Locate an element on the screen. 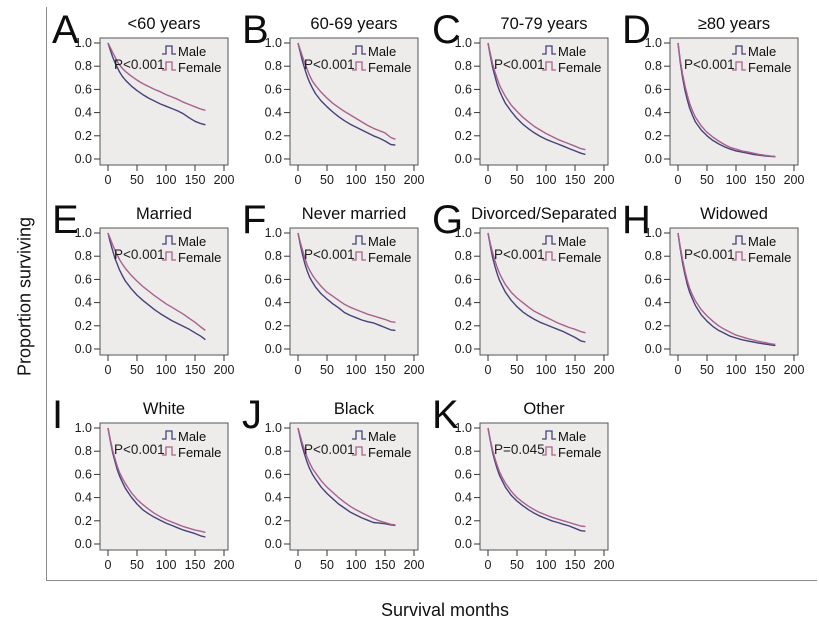  panel-letter: B is located at coordinates (255, 30).